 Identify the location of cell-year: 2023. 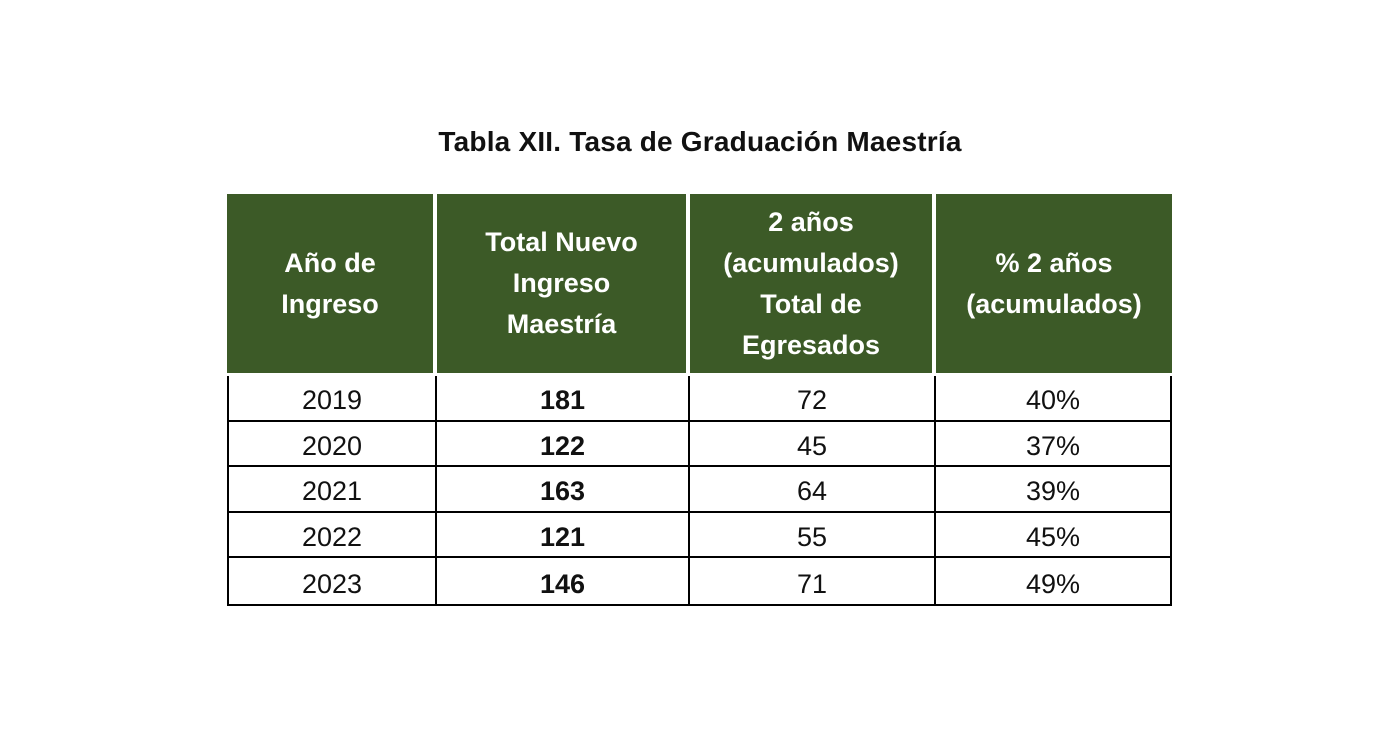
(333, 581).